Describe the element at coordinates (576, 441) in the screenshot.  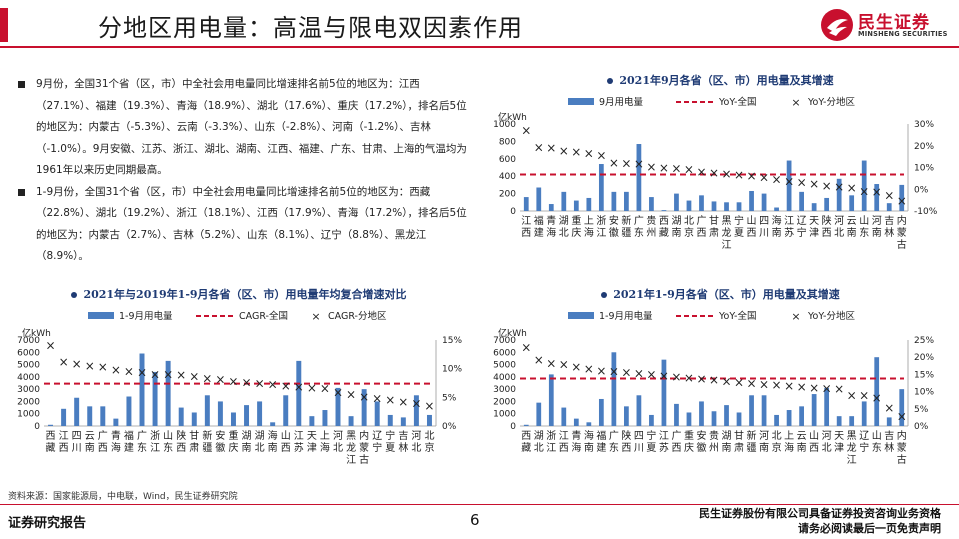
I see `x-tick-label: 青海` at that location.